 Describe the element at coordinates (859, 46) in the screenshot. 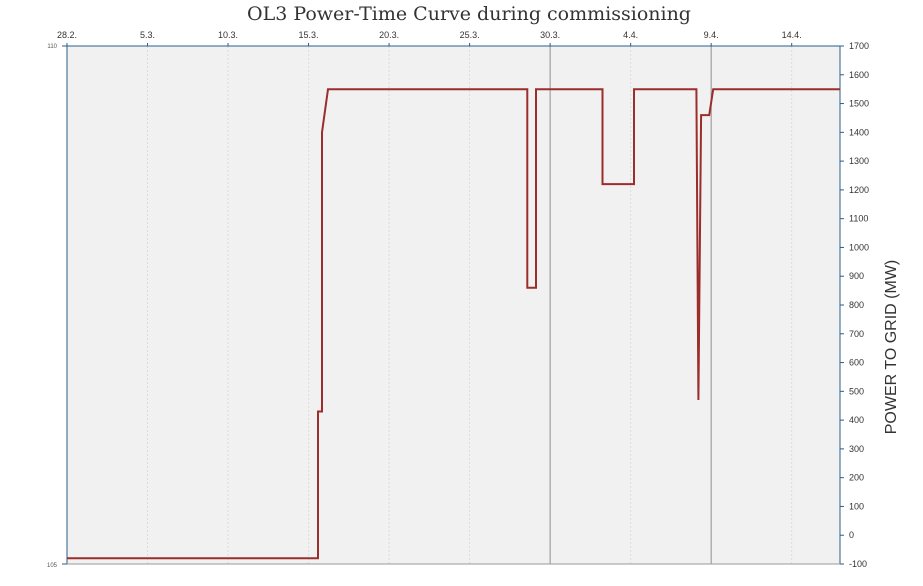

I see `y-tick-label: 1700` at that location.